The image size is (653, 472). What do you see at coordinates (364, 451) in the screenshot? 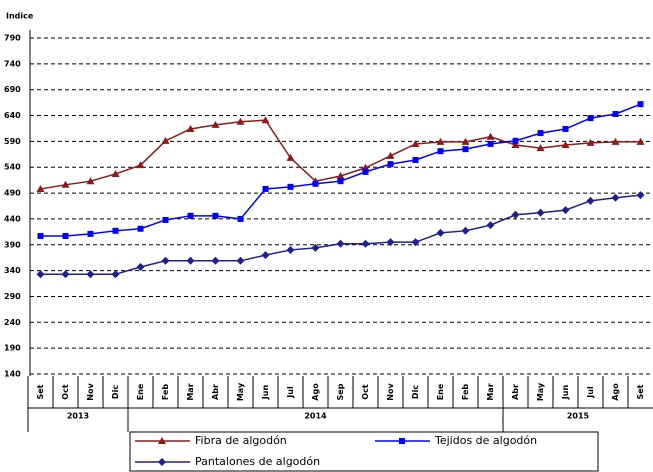
I see `legend-box` at bounding box center [364, 451].